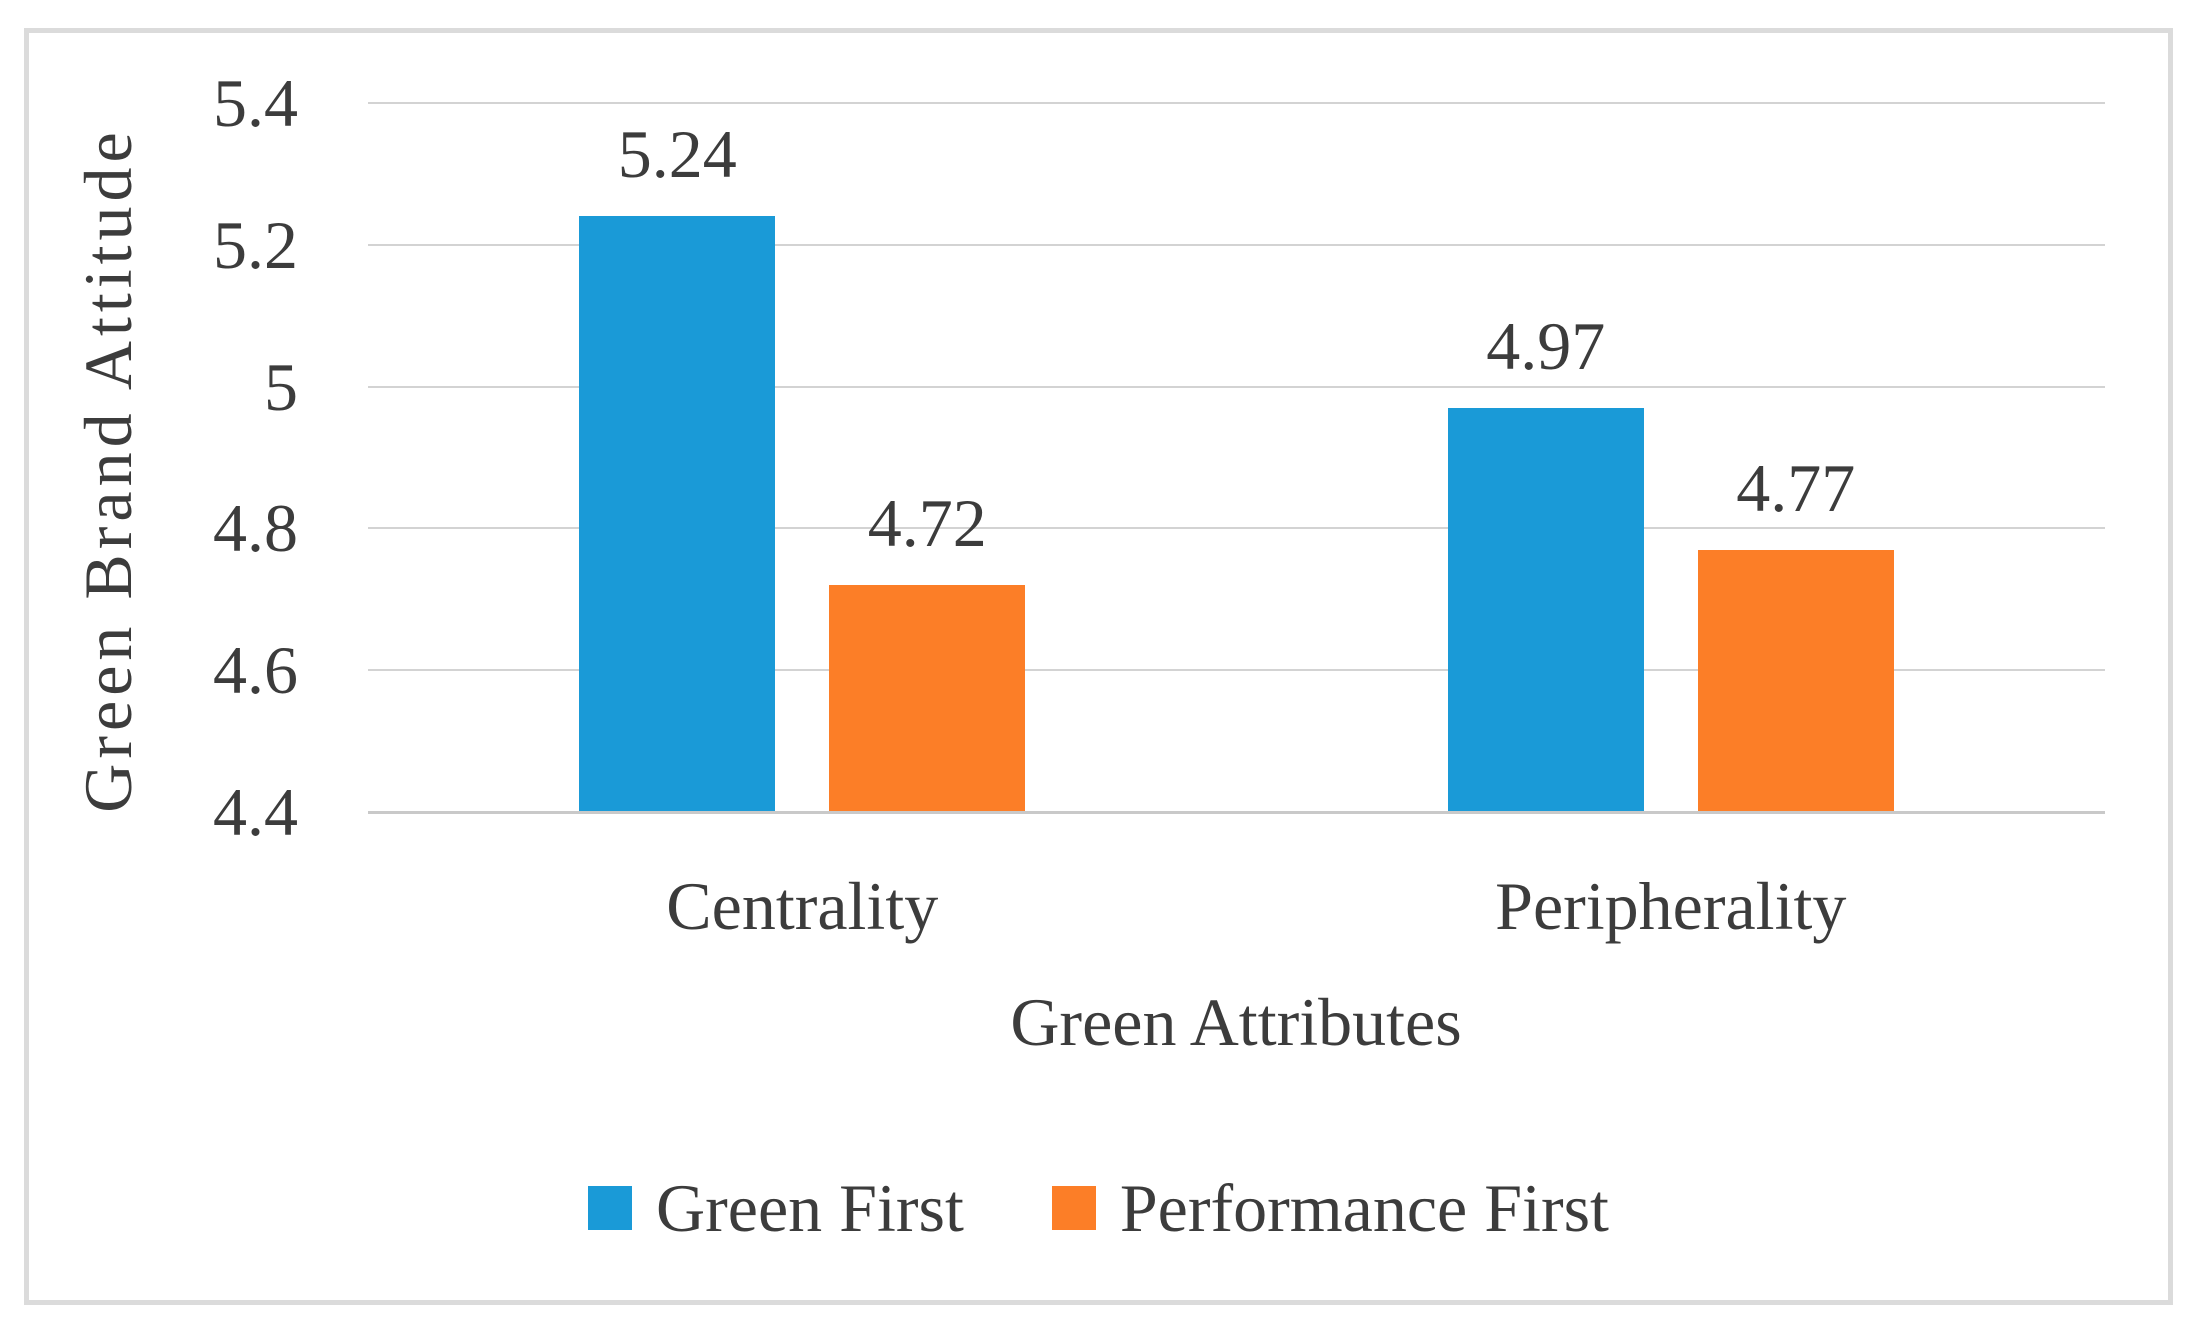 The height and width of the screenshot is (1335, 2197). What do you see at coordinates (255, 103) in the screenshot?
I see `y-axis-tick-label: 5.4` at bounding box center [255, 103].